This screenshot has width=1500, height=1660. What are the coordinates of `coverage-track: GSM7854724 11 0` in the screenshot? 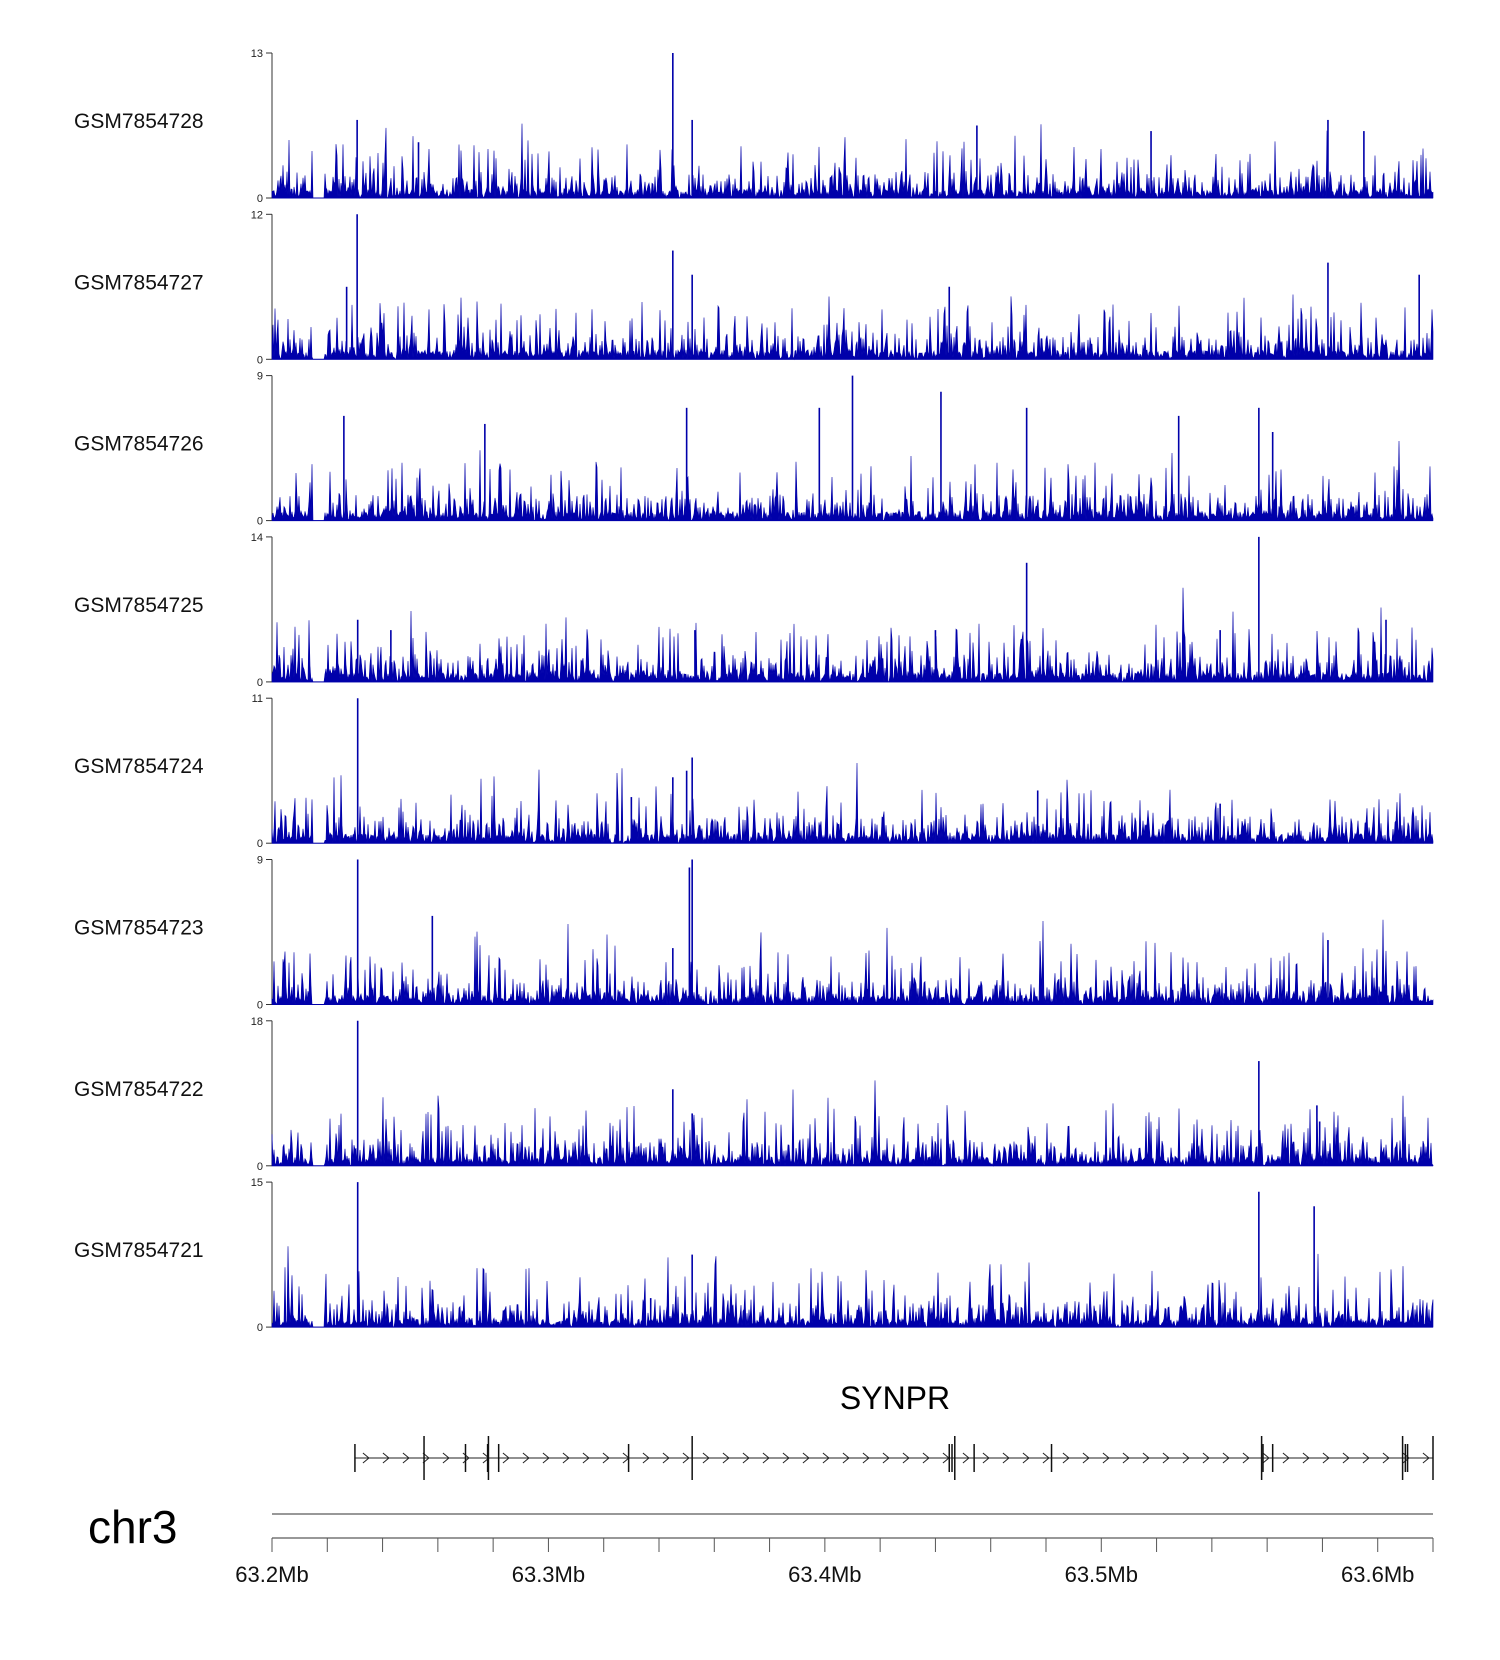 It's located at (754, 771).